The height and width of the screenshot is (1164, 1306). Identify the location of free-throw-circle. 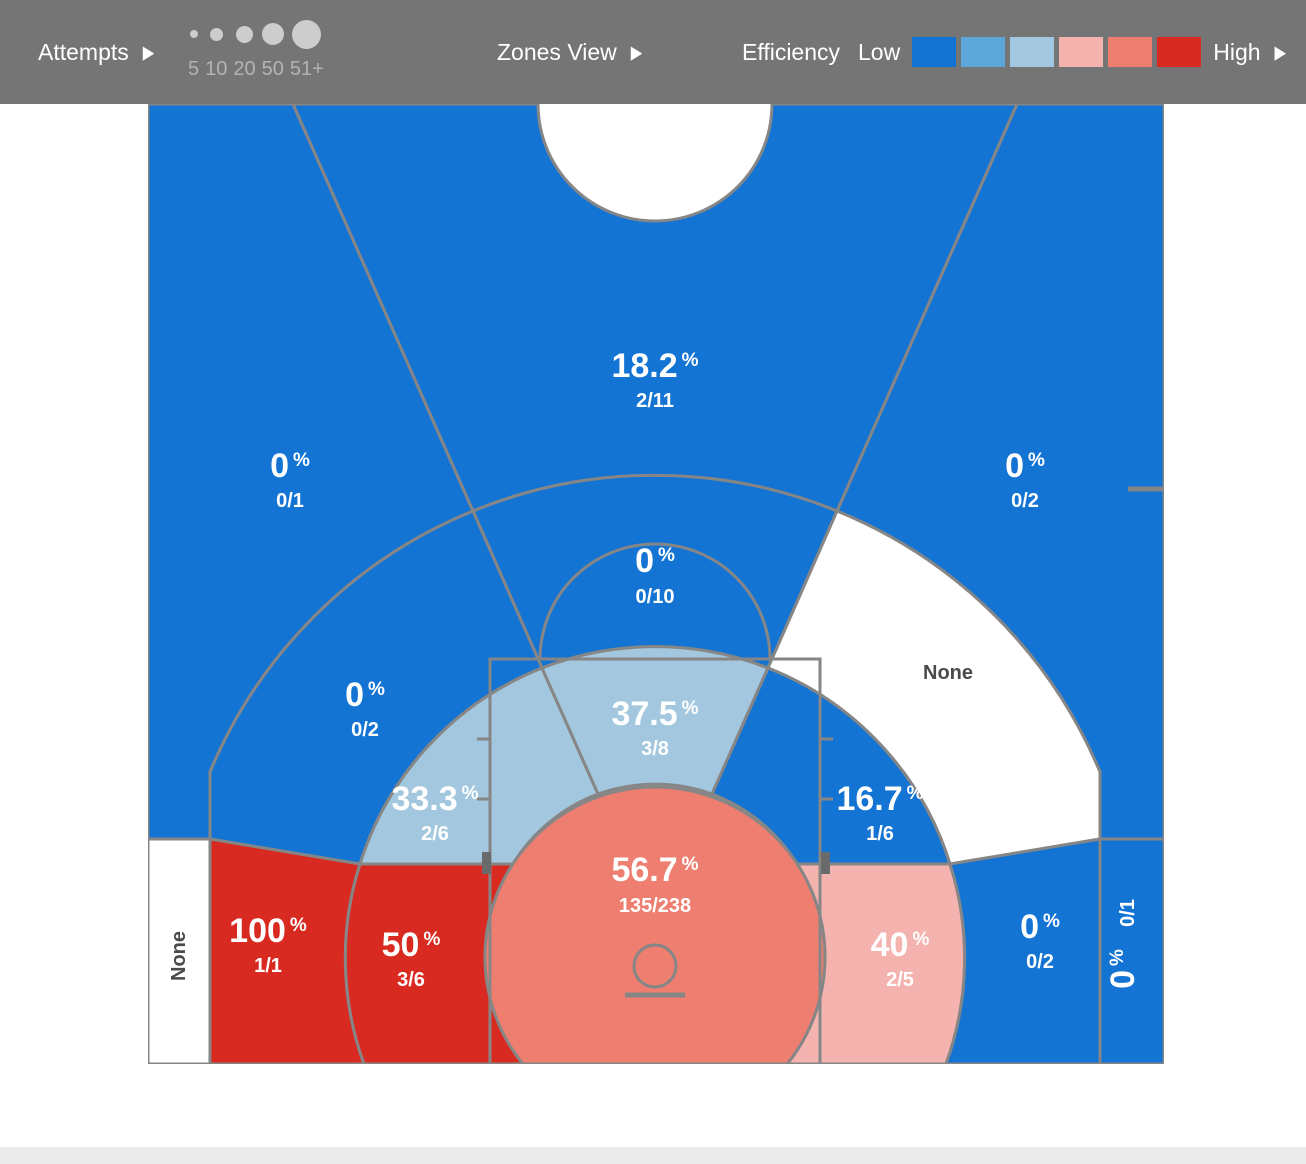
(655, 601).